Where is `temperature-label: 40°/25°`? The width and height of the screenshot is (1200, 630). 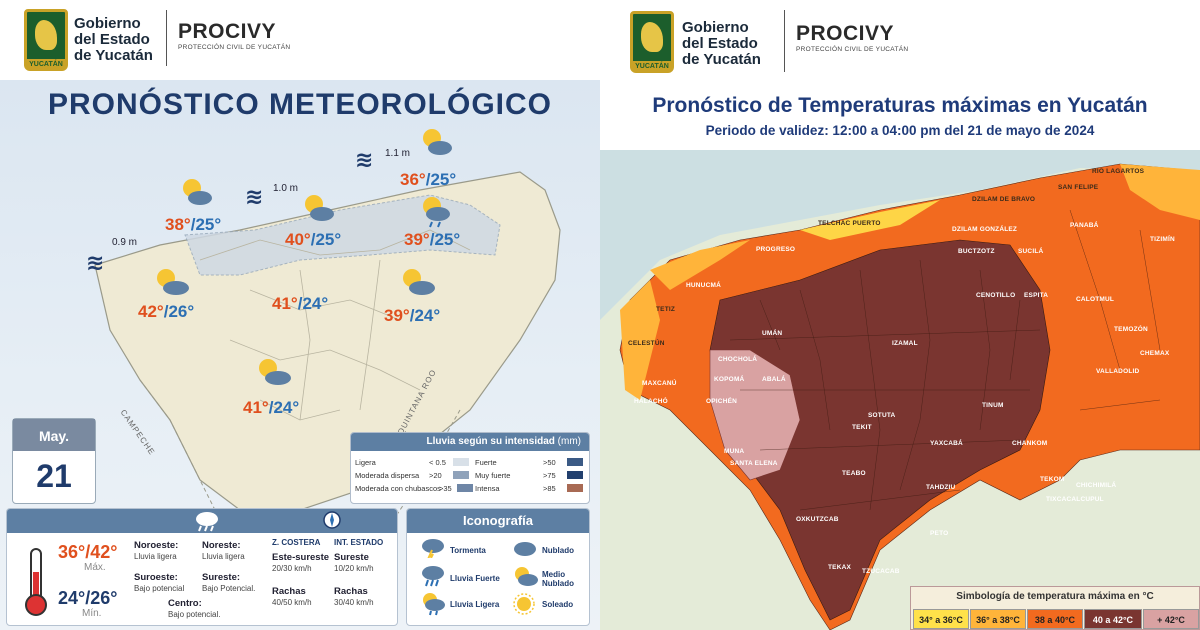 temperature-label: 40°/25° is located at coordinates (313, 239).